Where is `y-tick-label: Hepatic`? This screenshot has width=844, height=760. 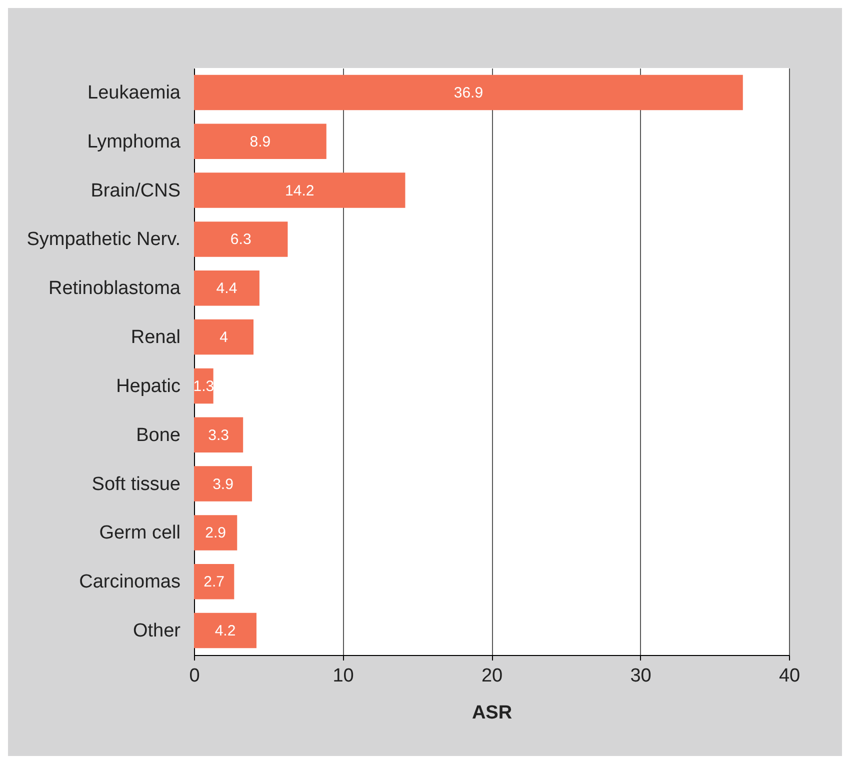
y-tick-label: Hepatic is located at coordinates (148, 386).